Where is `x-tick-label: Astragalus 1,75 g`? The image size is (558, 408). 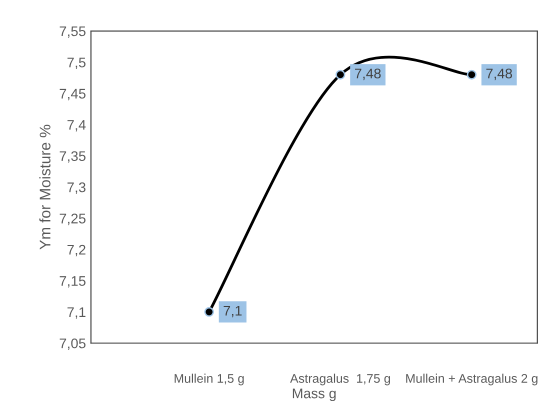
x-tick-label: Astragalus 1,75 g is located at coordinates (340, 380).